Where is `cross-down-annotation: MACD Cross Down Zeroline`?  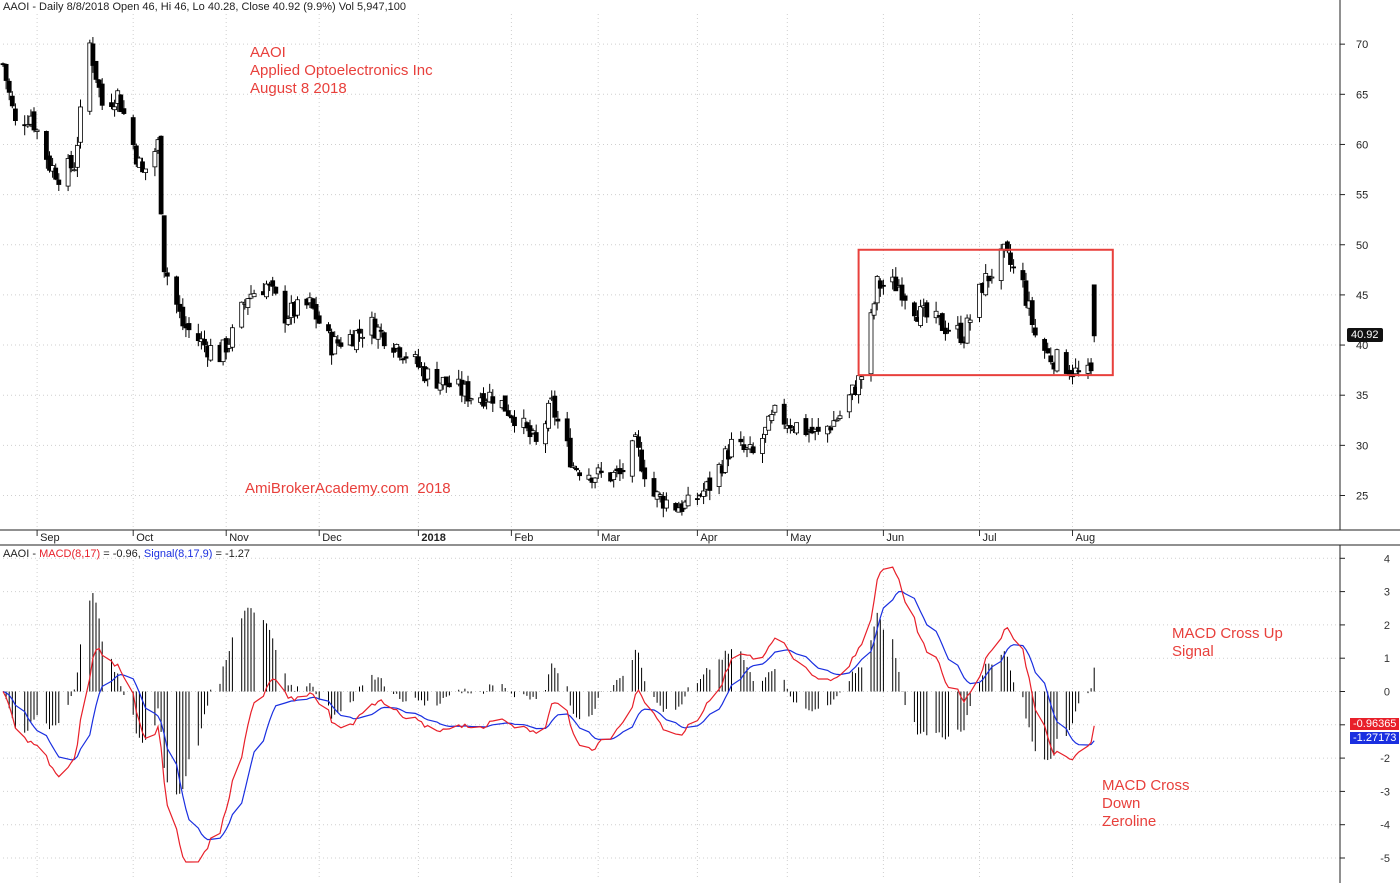
cross-down-annotation: MACD Cross Down Zeroline is located at coordinates (1146, 804).